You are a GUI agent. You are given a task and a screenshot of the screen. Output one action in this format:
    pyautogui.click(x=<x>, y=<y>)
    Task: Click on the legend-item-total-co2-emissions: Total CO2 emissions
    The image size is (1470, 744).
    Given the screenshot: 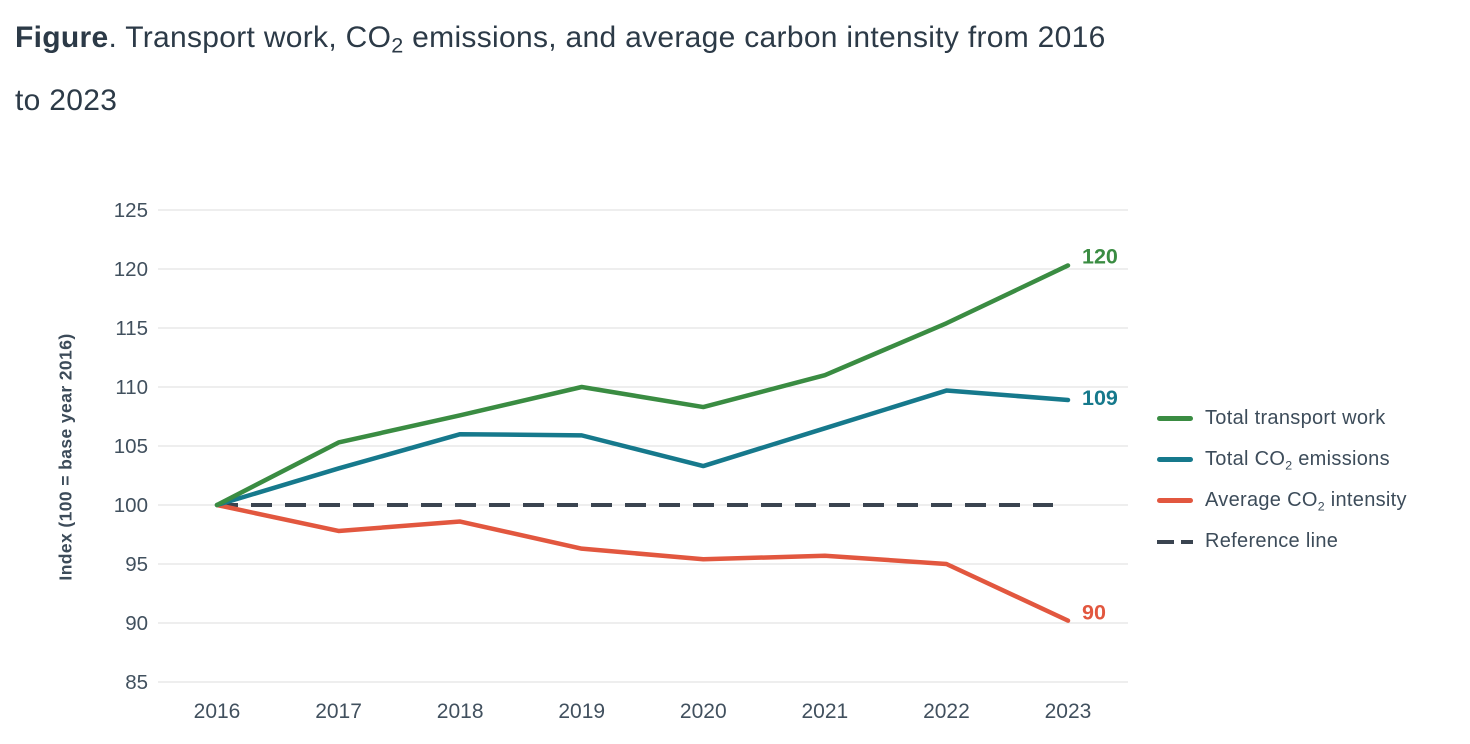 What is the action you would take?
    pyautogui.click(x=1282, y=459)
    